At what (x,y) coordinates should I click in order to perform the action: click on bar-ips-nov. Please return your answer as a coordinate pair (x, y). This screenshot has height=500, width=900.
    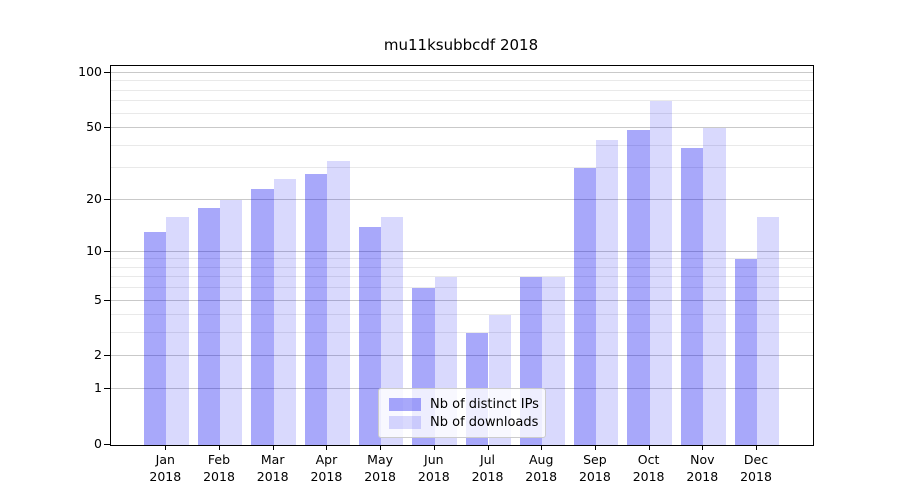
    Looking at the image, I should click on (692, 296).